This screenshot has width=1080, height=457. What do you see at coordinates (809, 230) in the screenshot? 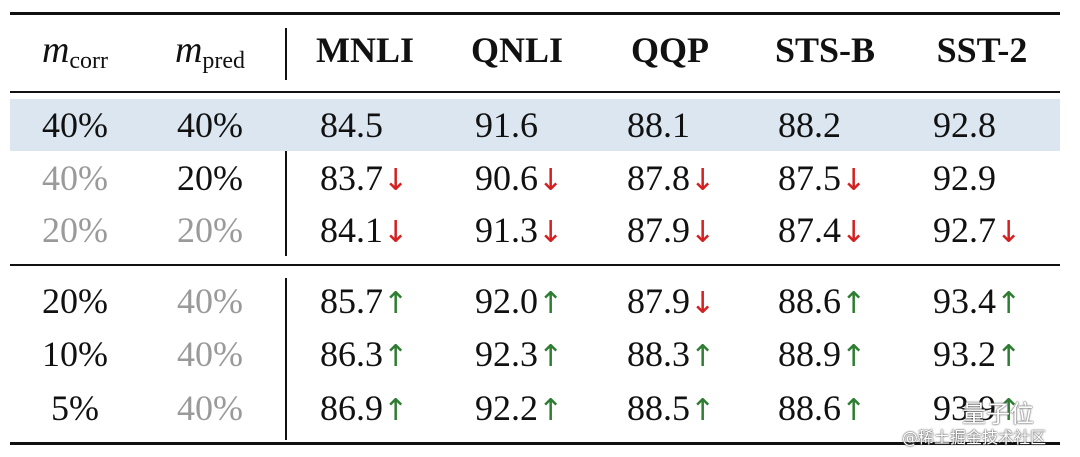
I see `score: 87.4` at bounding box center [809, 230].